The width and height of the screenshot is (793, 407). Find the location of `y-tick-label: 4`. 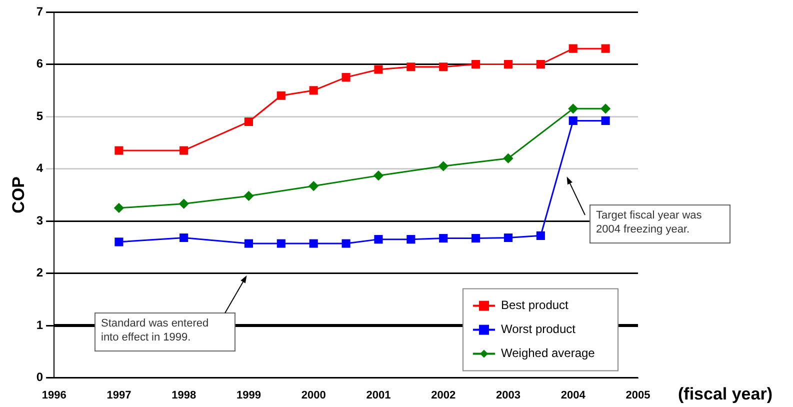

y-tick-label: 4 is located at coordinates (40, 168).